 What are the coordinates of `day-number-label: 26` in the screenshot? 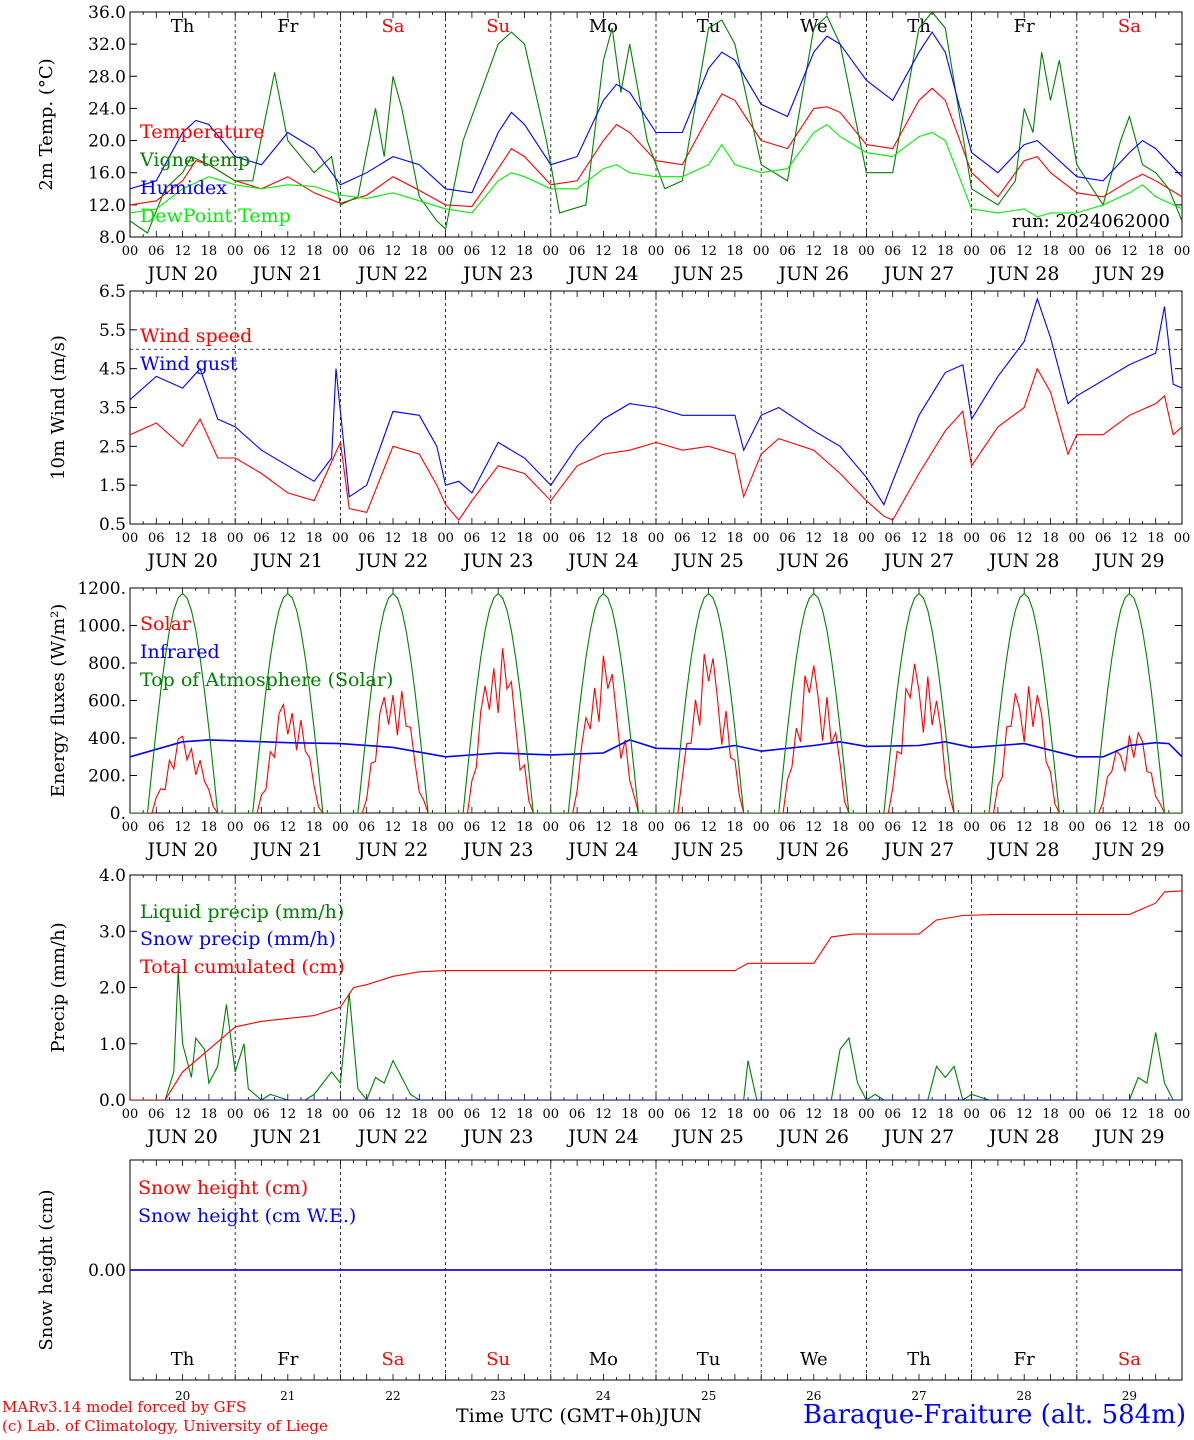 It's located at (813, 1396).